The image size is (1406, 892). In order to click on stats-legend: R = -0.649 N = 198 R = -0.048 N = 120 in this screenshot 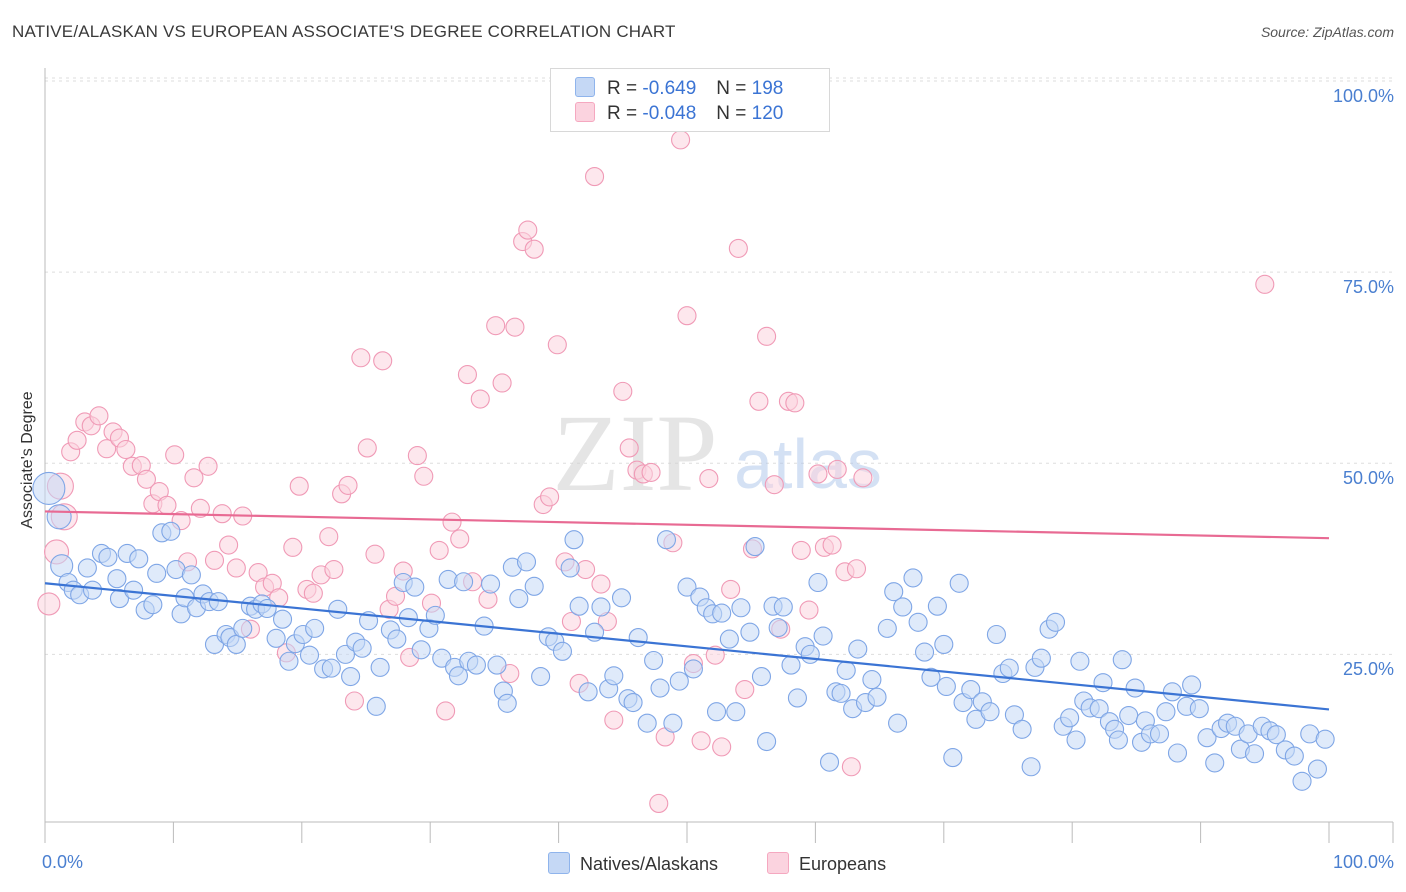, I will do `click(690, 100)`.